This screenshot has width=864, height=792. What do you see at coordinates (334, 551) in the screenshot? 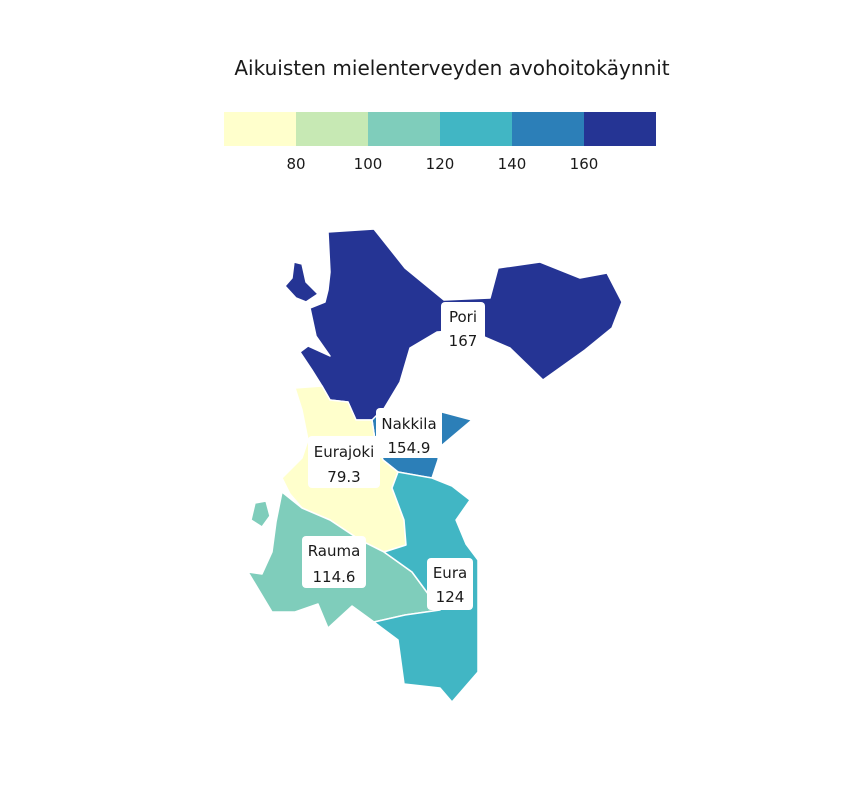
I see `label-rauma-name: Rauma` at bounding box center [334, 551].